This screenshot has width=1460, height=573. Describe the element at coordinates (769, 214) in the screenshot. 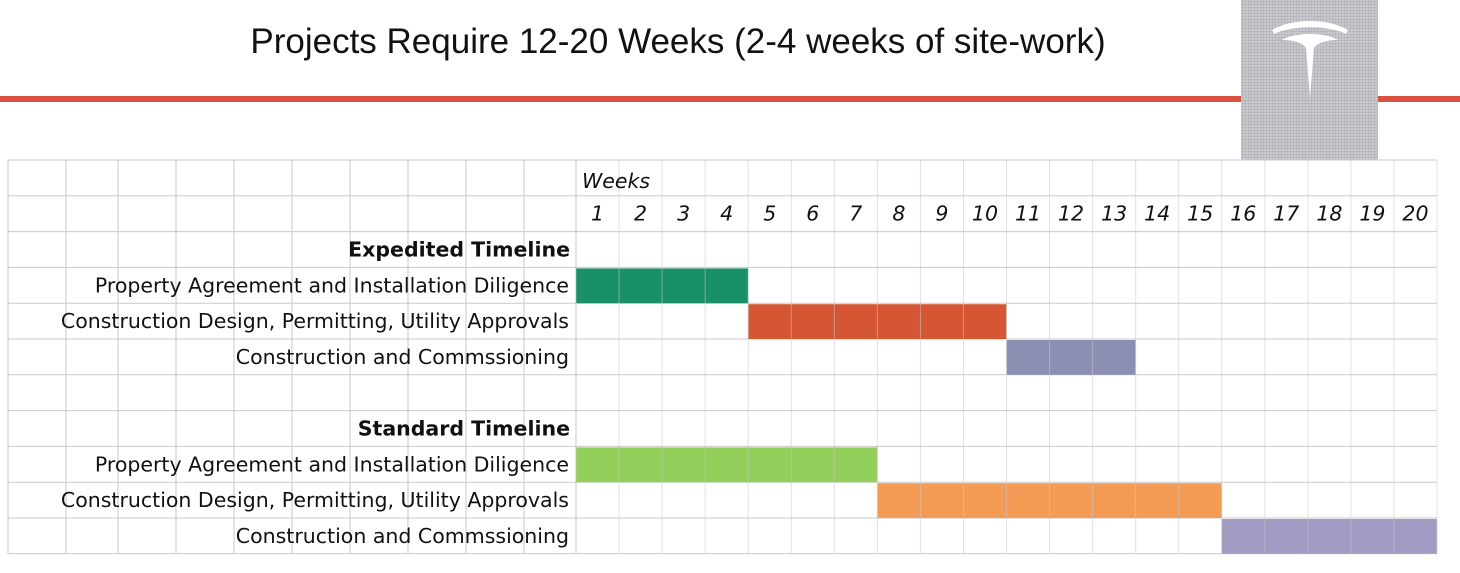

I see `week-tick-label: 5` at that location.